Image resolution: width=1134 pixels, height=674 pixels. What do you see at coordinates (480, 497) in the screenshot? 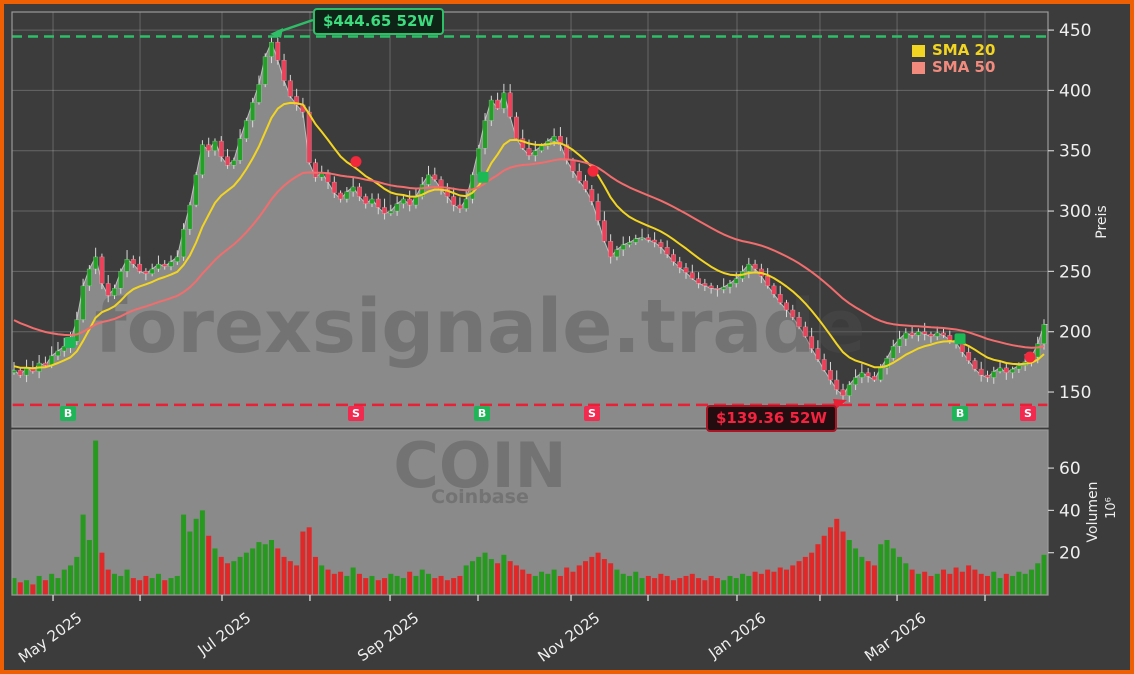
I see `watermark-exchange: Coinbase` at bounding box center [480, 497].